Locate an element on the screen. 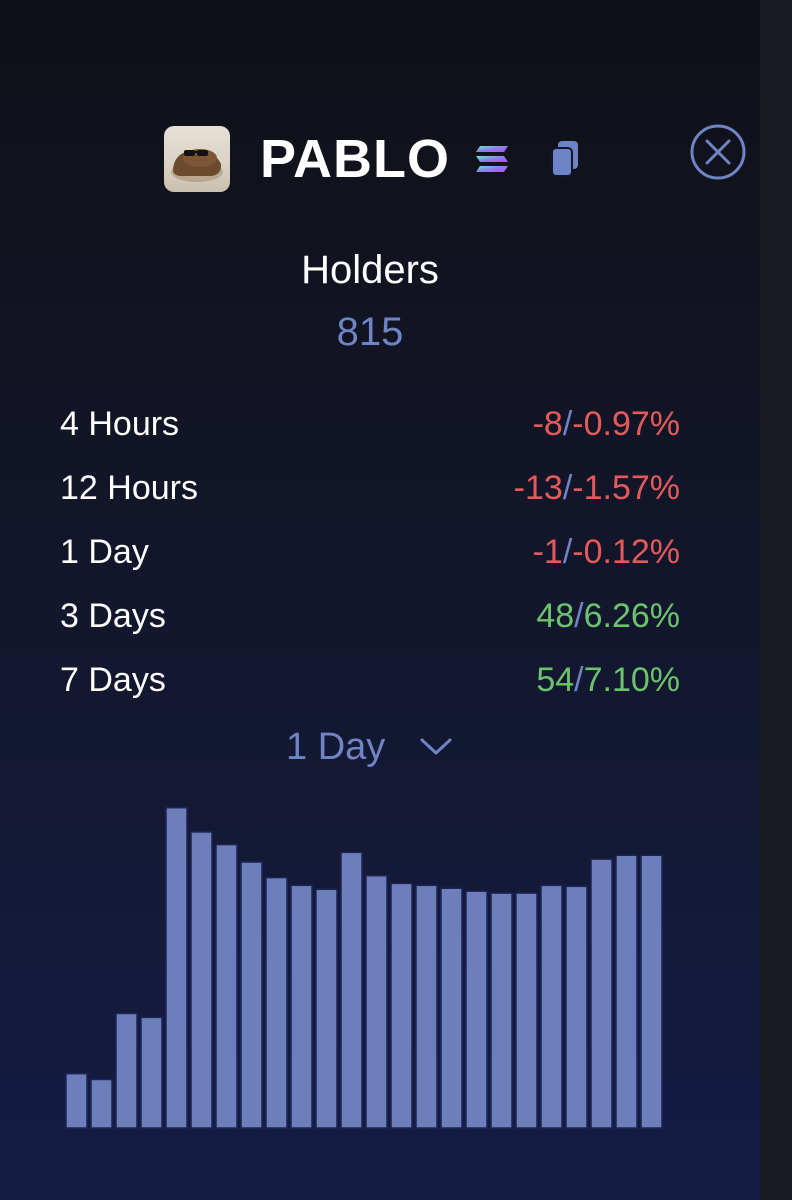  stat-count: -8 is located at coordinates (547, 423).